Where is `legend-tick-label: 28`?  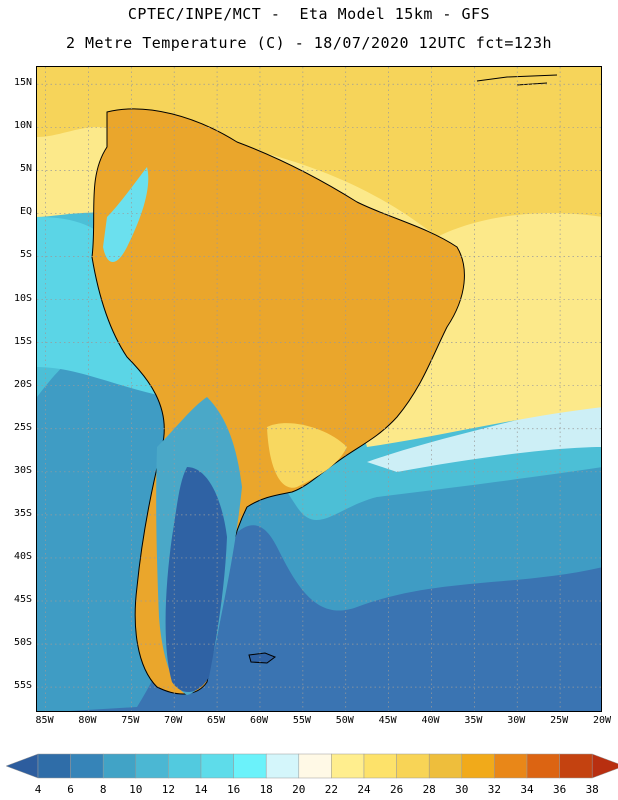
legend-tick-label: 28 is located at coordinates (429, 789).